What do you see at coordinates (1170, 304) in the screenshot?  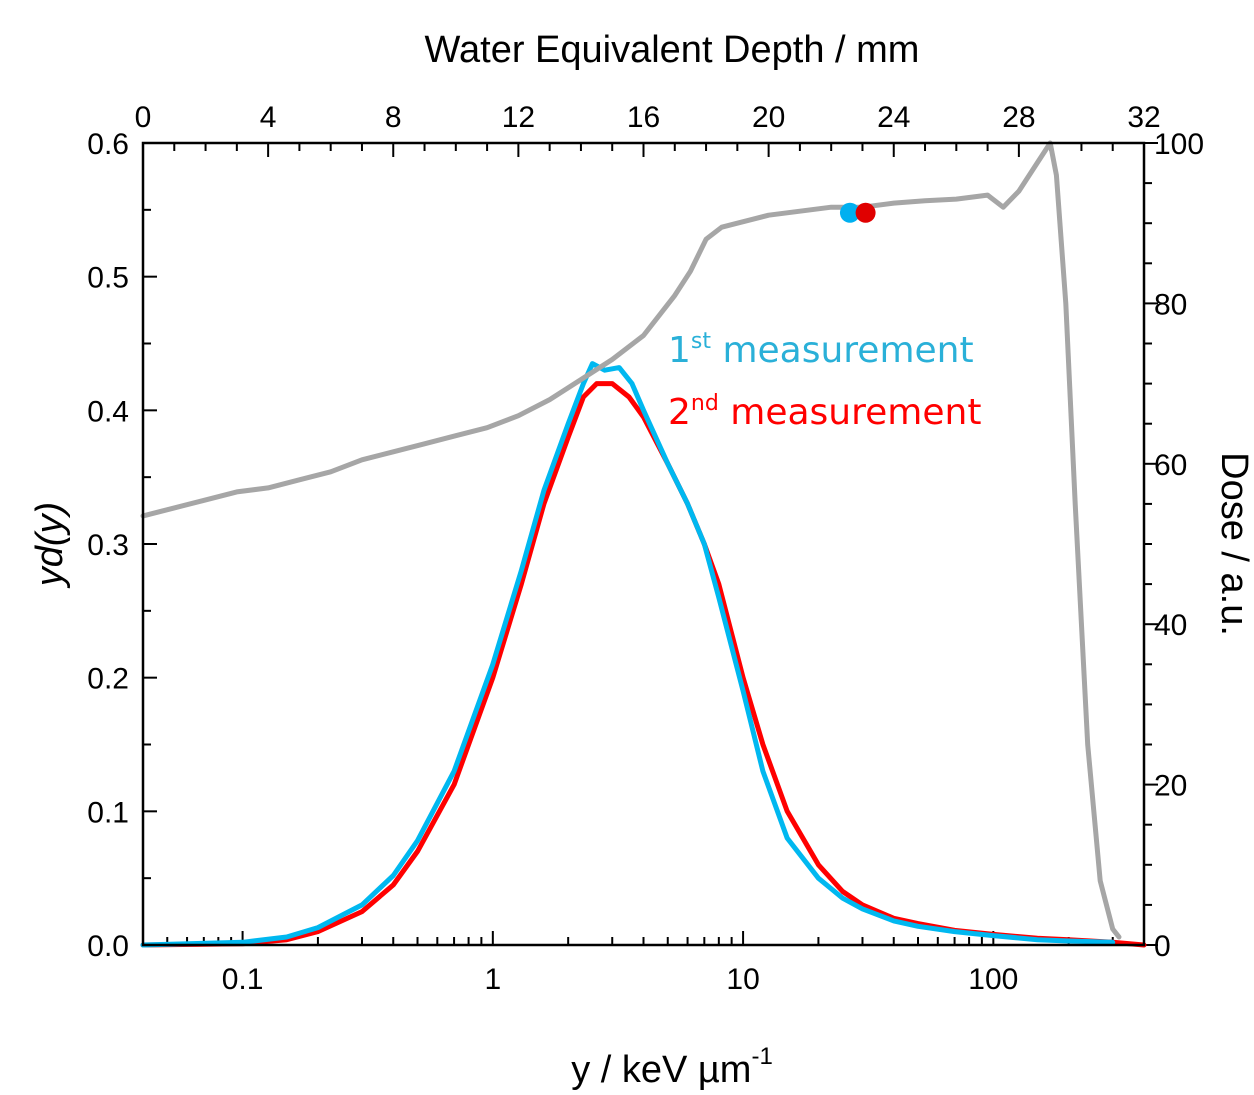 I see `right-tick-label: 80` at bounding box center [1170, 304].